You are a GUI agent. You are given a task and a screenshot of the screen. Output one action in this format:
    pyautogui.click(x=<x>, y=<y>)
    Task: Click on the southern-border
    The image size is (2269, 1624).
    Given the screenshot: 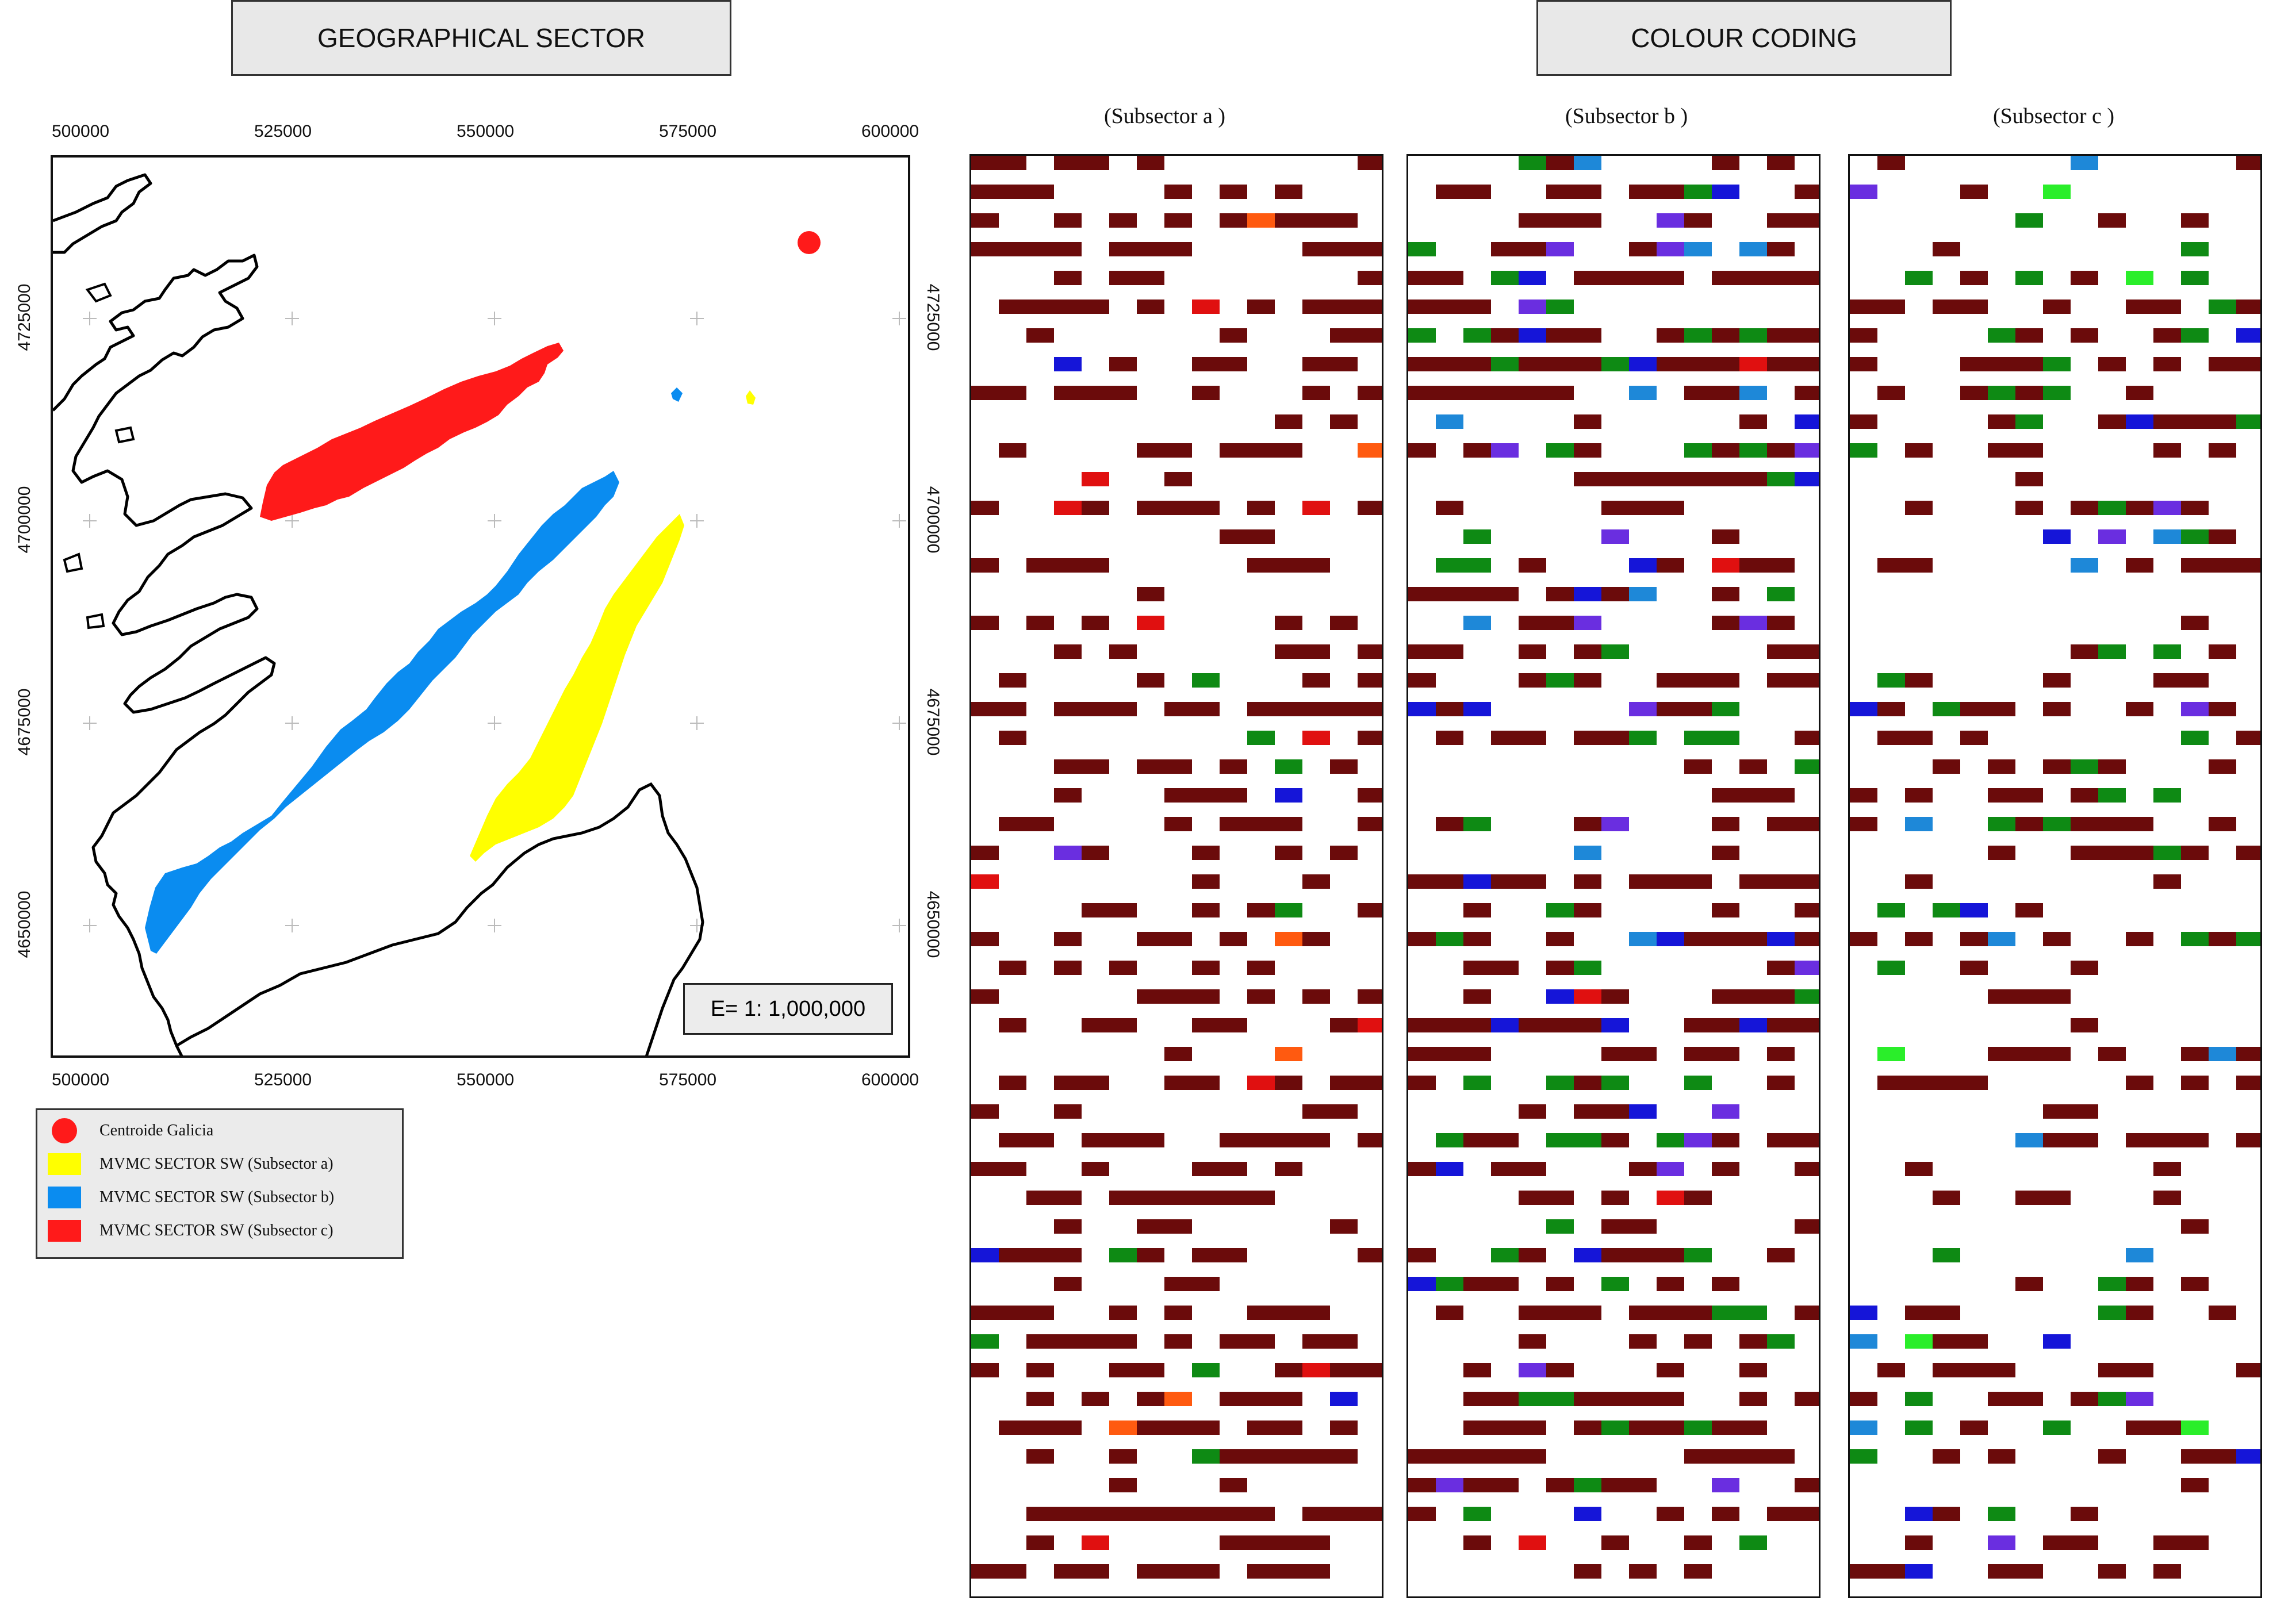 What is the action you would take?
    pyautogui.click(x=439, y=918)
    